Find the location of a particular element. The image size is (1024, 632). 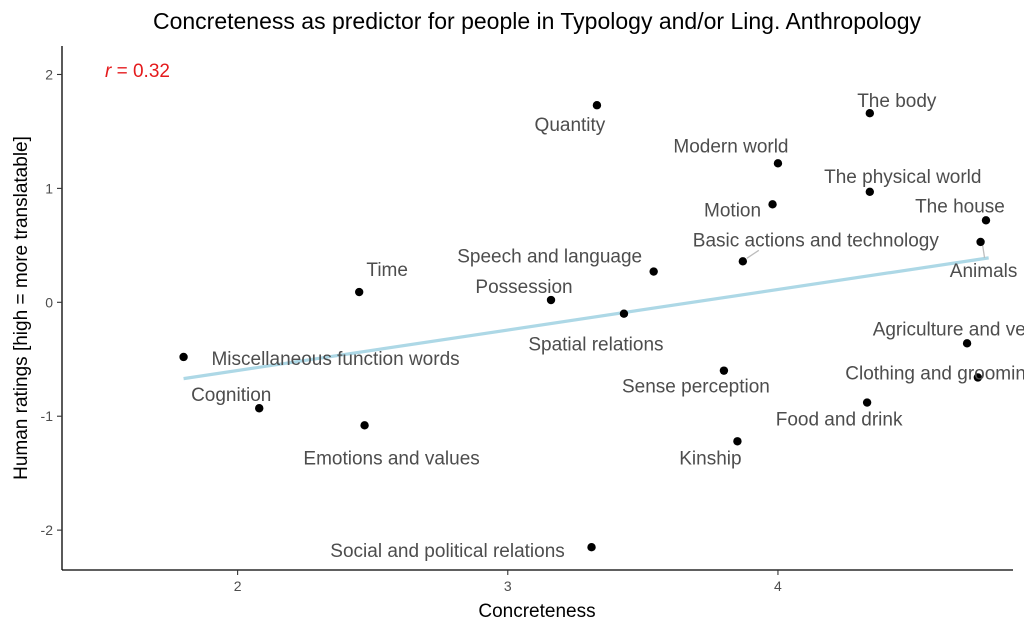

data-point-motion is located at coordinates (772, 204).